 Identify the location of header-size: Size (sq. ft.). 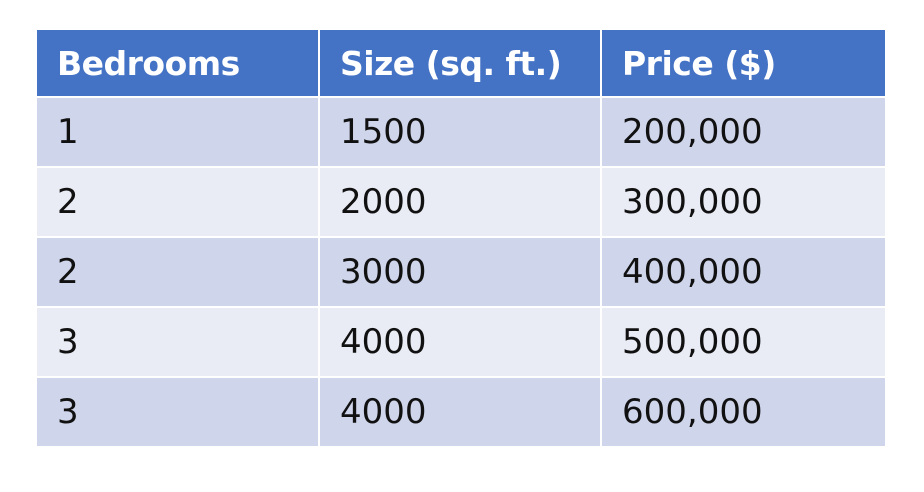
(460, 64).